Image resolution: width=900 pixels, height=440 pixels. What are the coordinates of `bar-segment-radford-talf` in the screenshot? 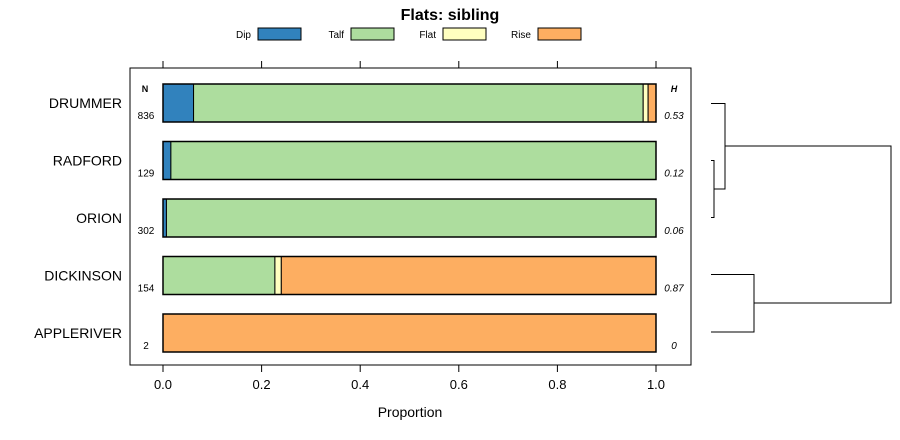 It's located at (413, 160).